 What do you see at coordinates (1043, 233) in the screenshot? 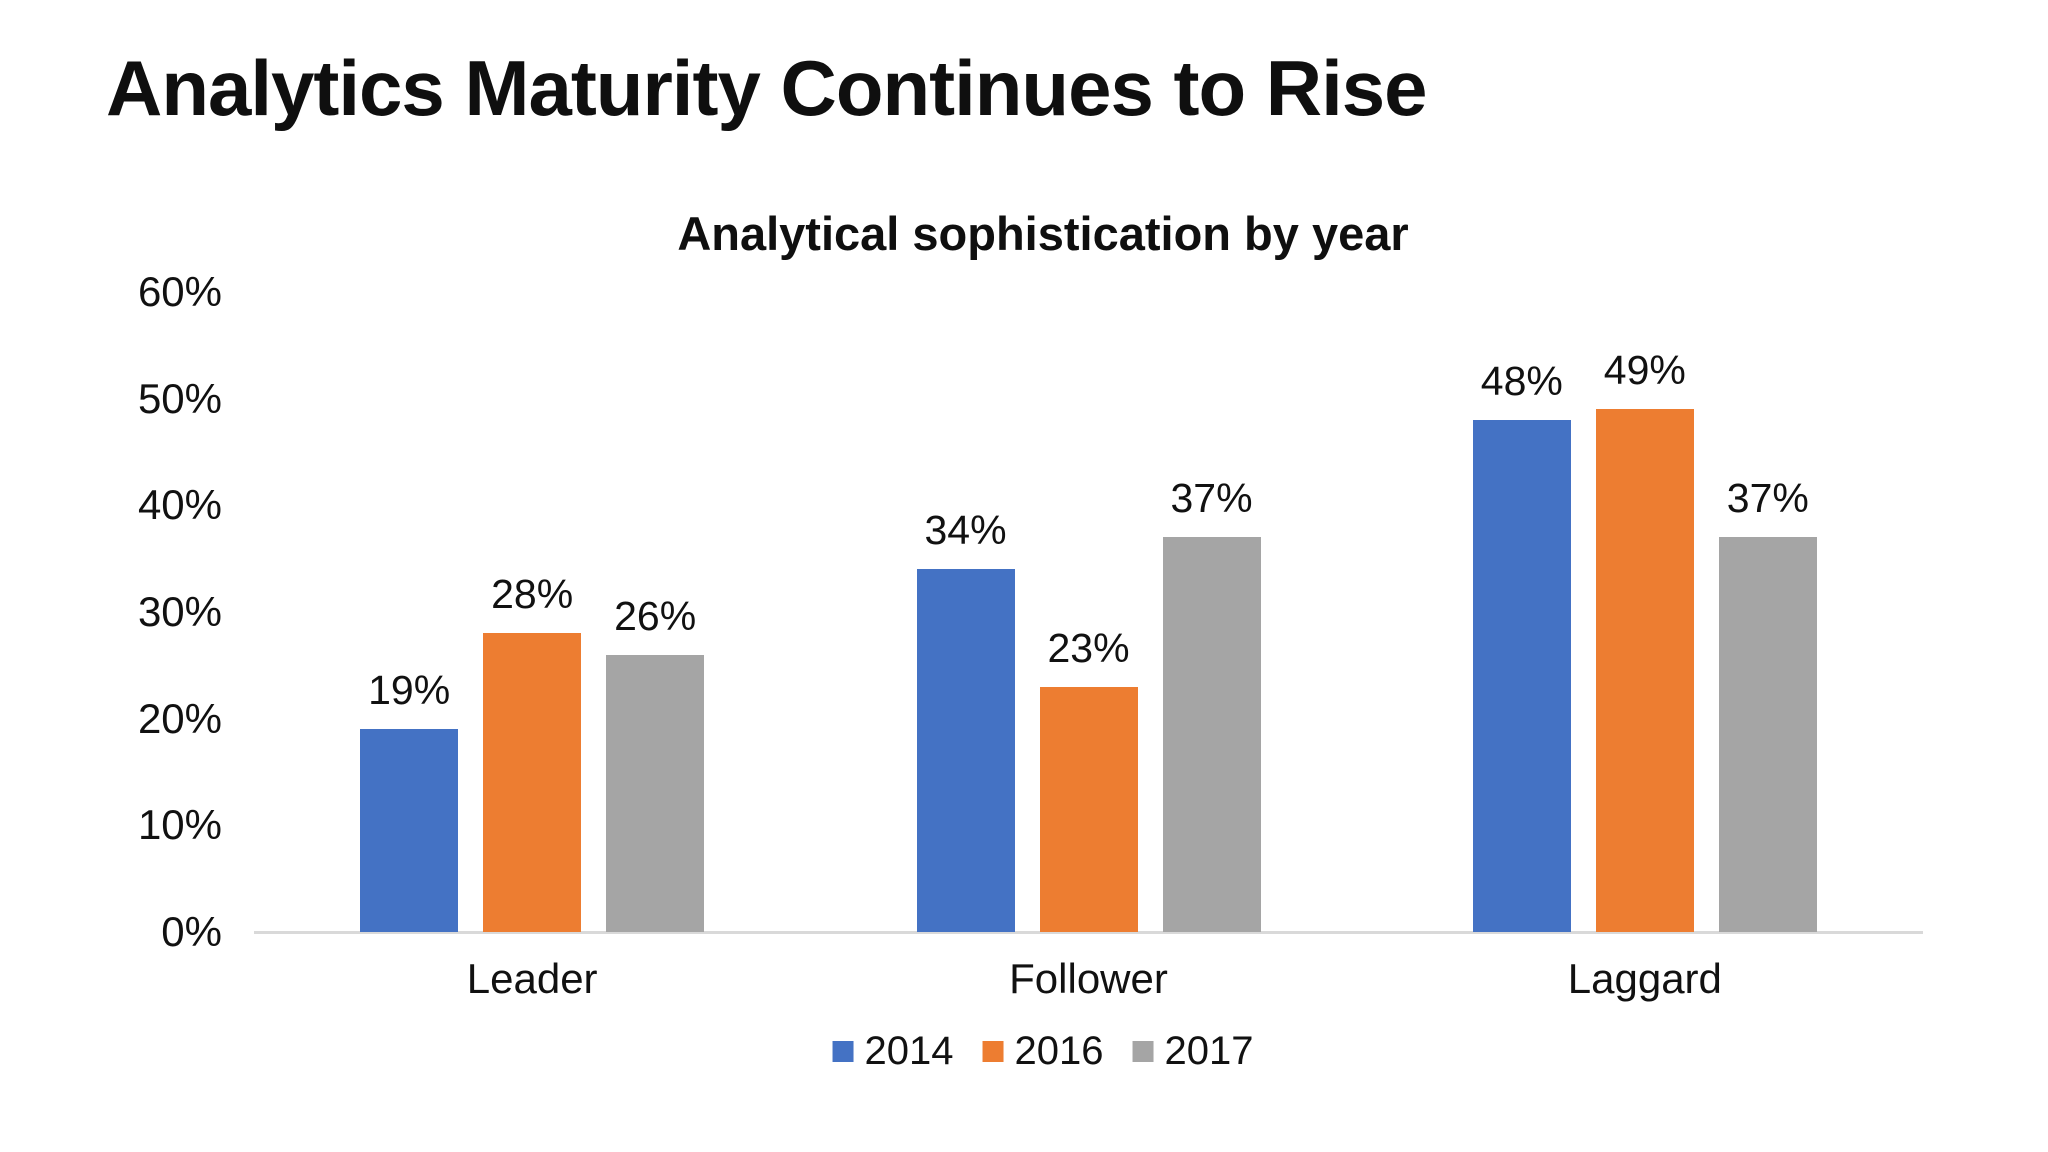
I see `chart-title: Analytical sophistication by year` at bounding box center [1043, 233].